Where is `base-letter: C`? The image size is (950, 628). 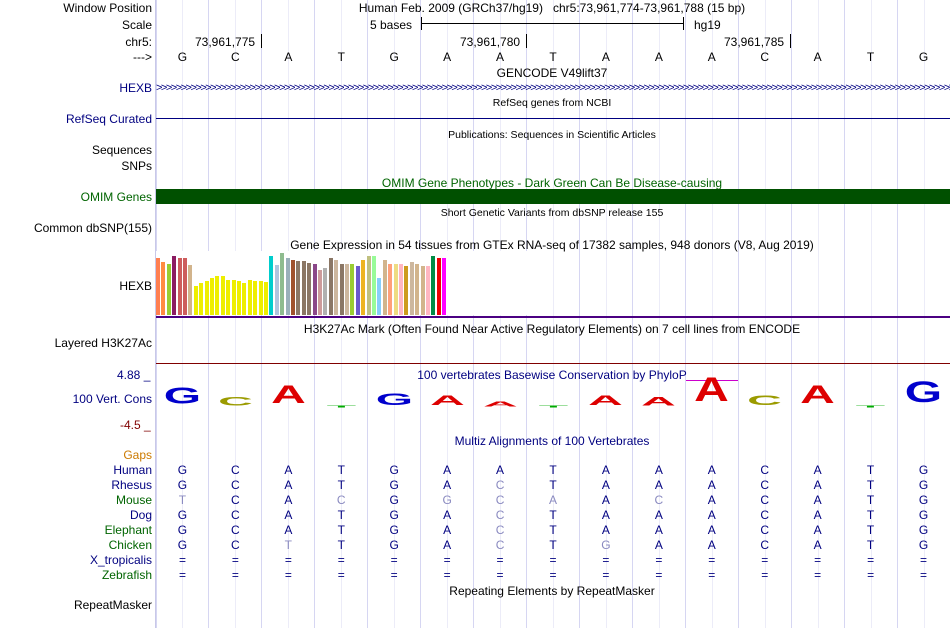
base-letter: C is located at coordinates (235, 57).